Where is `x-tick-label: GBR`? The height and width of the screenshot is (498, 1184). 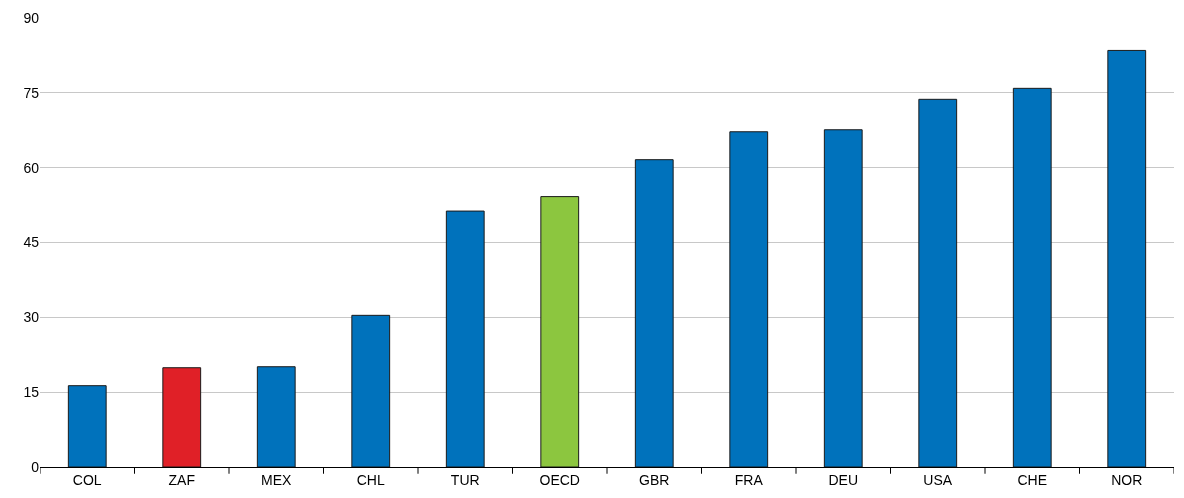
x-tick-label: GBR is located at coordinates (654, 479).